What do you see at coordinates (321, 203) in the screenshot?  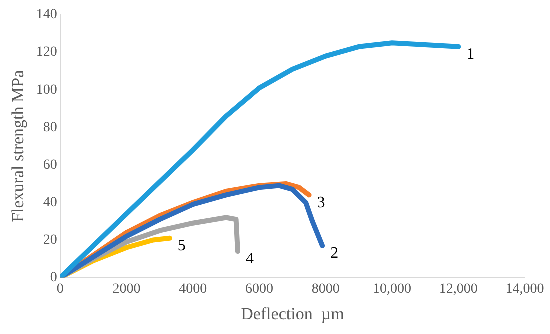 I see `series-label: 3` at bounding box center [321, 203].